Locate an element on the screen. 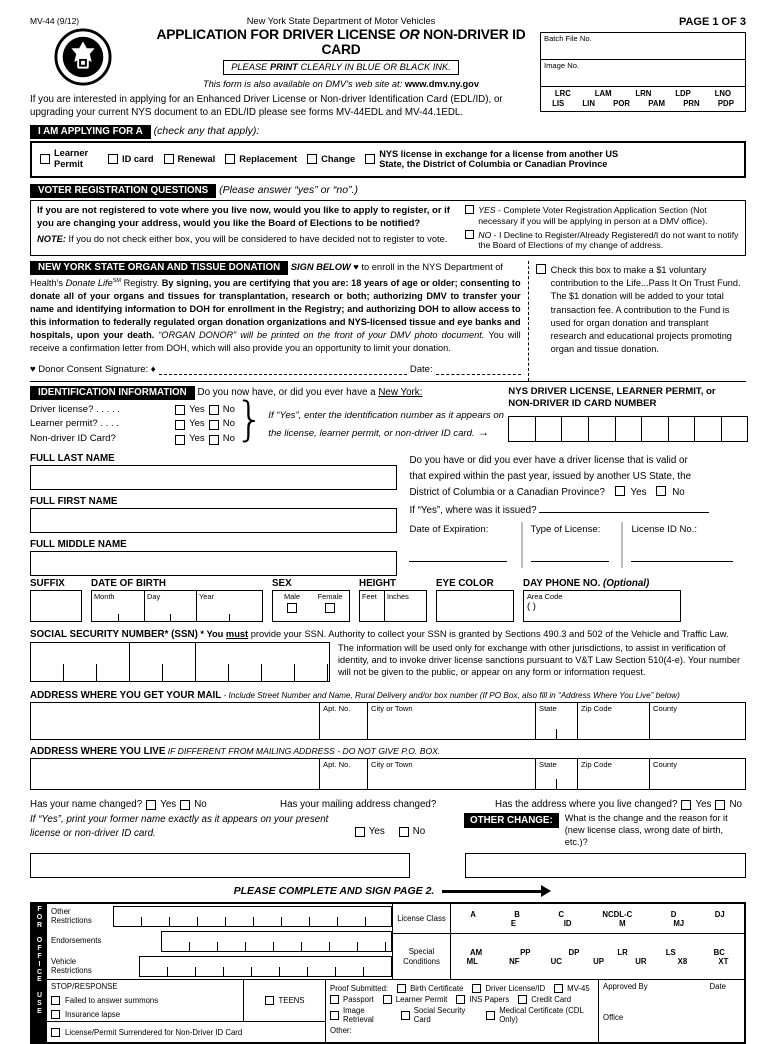  other-change-bar: OTHER CHANGE: is located at coordinates (511, 821).